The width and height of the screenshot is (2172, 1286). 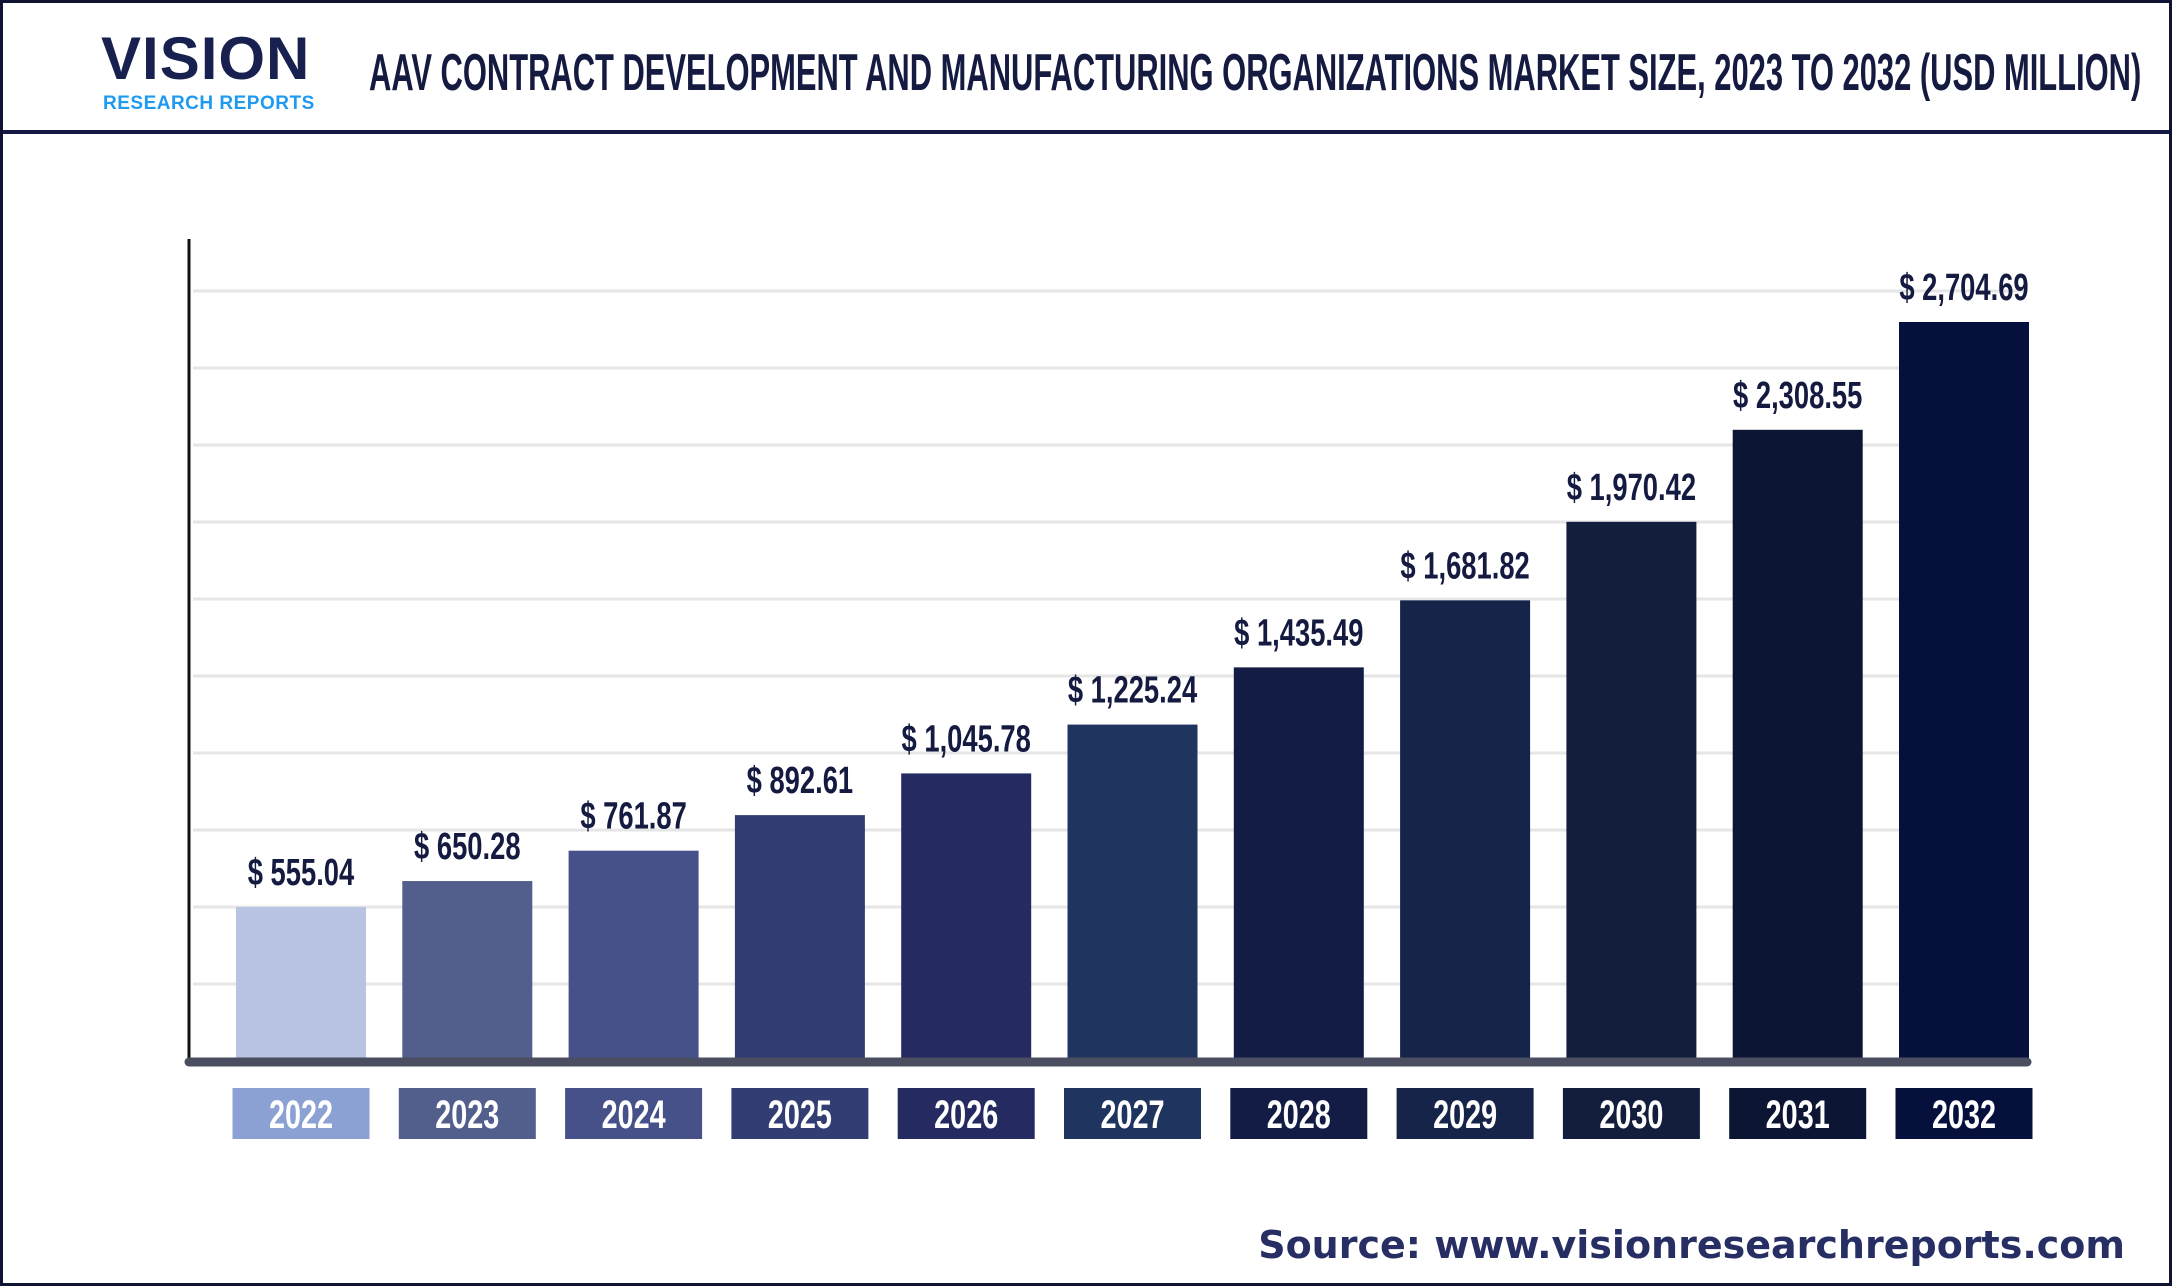 I want to click on bar-2022, so click(x=301, y=982).